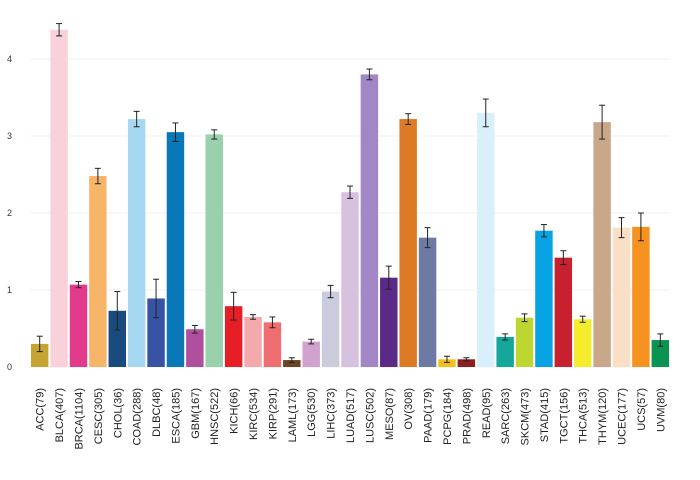 Image resolution: width=700 pixels, height=480 pixels. Describe the element at coordinates (272, 344) in the screenshot. I see `bar-kirp` at that location.